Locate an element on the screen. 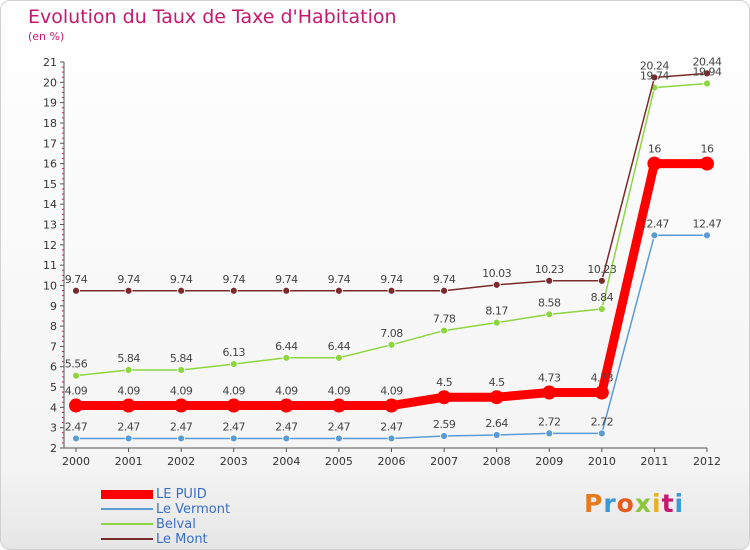 The width and height of the screenshot is (750, 550). y-tick-label: 8 is located at coordinates (53, 326).